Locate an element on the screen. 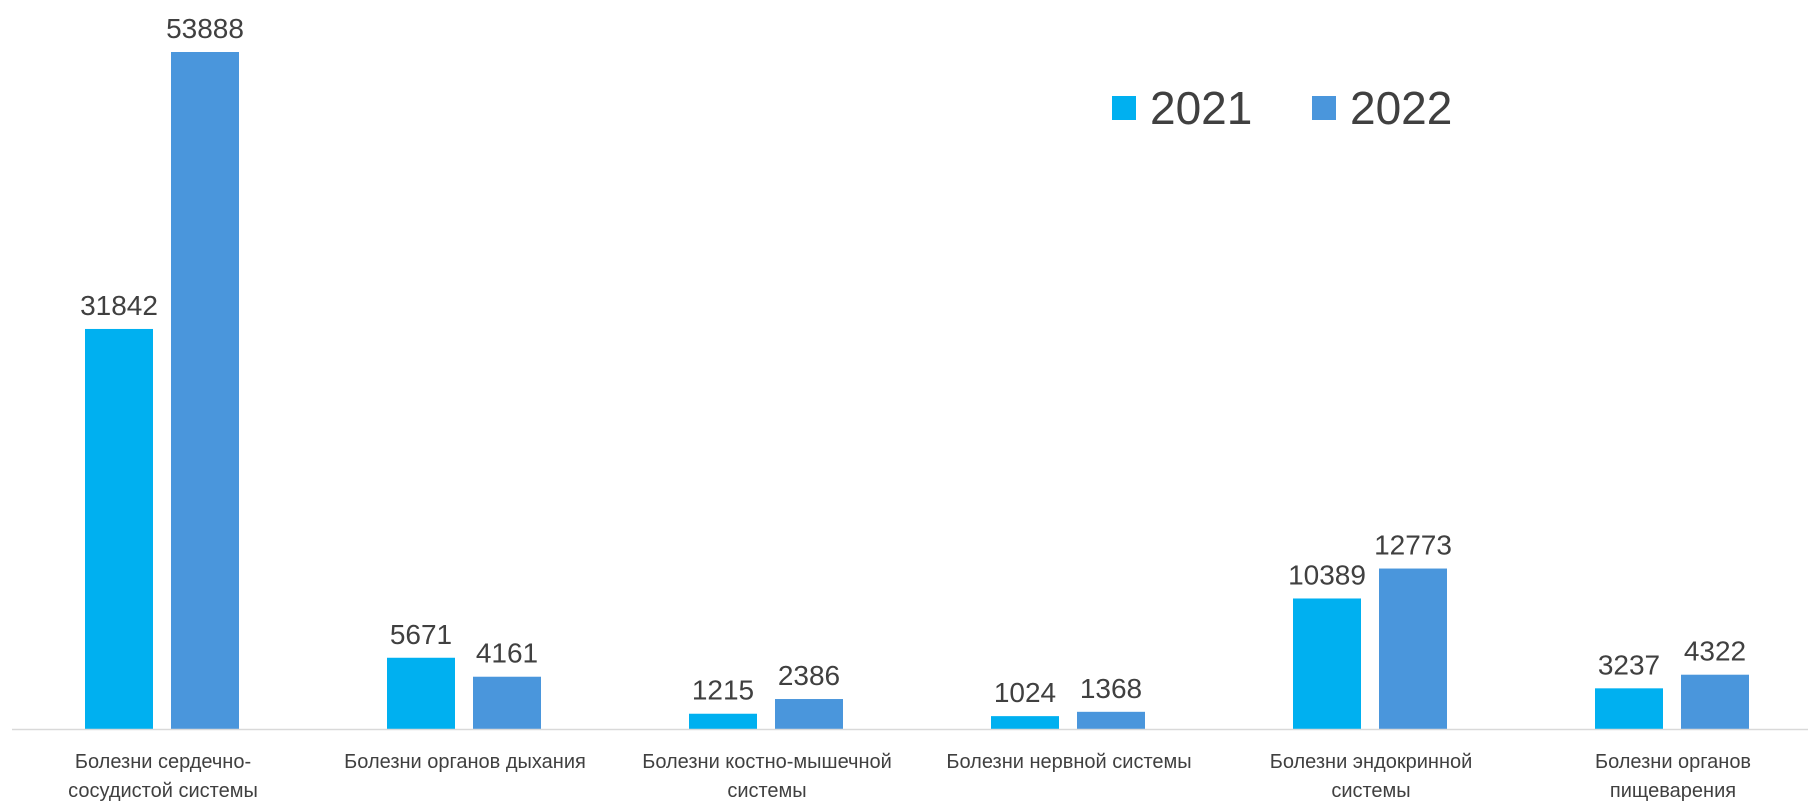  category-label-1: Болезни органов дыхания is located at coordinates (465, 762).